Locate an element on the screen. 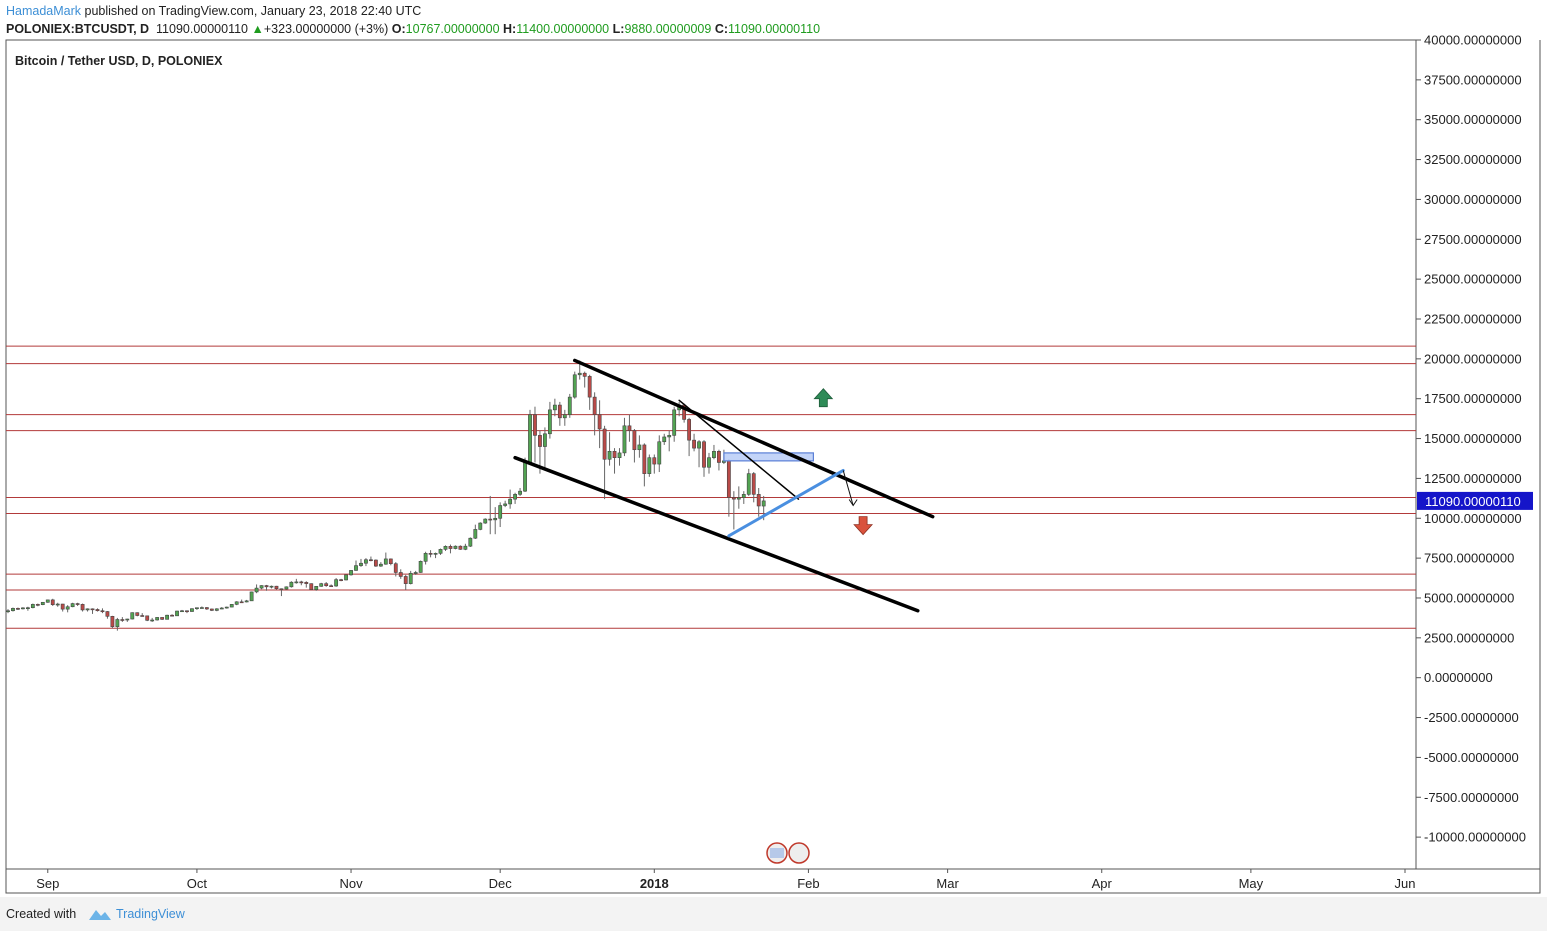 This screenshot has width=1547, height=931. price-tick-label: -2500.00000000 is located at coordinates (1471, 717).